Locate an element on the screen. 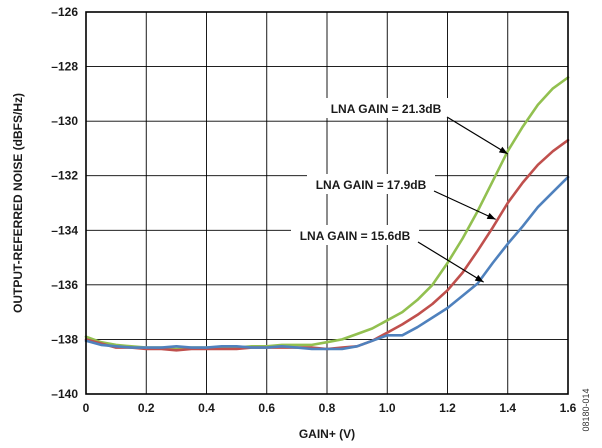 This screenshot has width=602, height=448. y-tick-label: –130 is located at coordinates (64, 121).